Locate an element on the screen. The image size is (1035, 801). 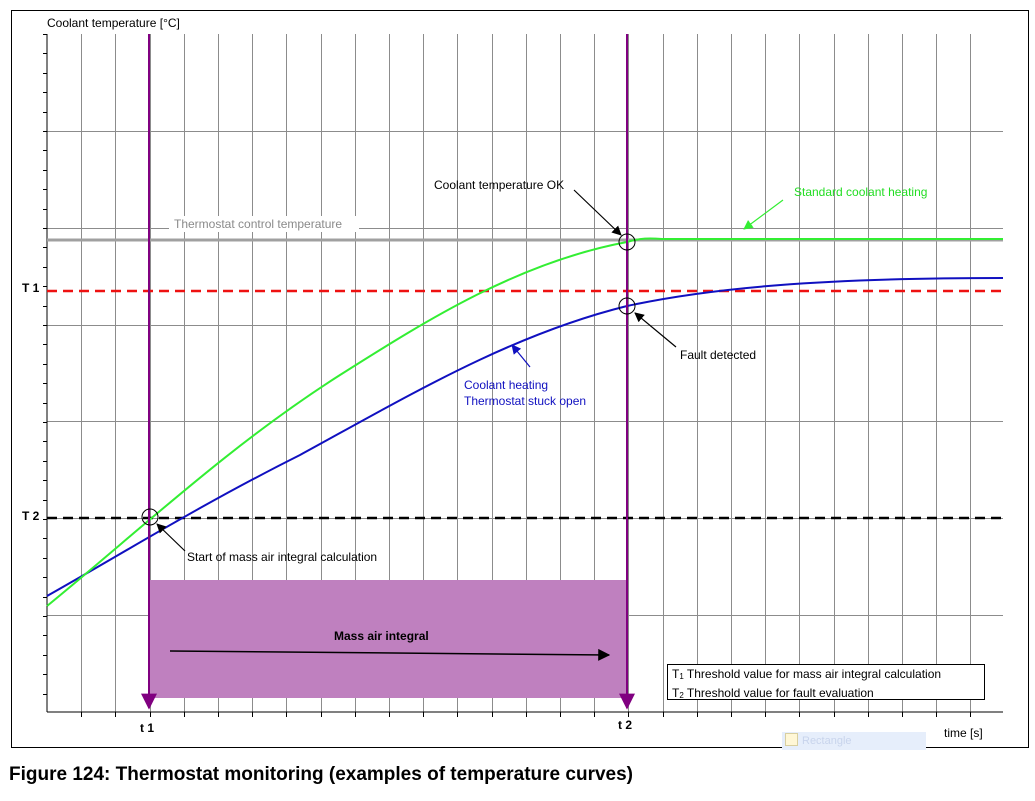
mass-air-integral-arrow is located at coordinates (390, 654).